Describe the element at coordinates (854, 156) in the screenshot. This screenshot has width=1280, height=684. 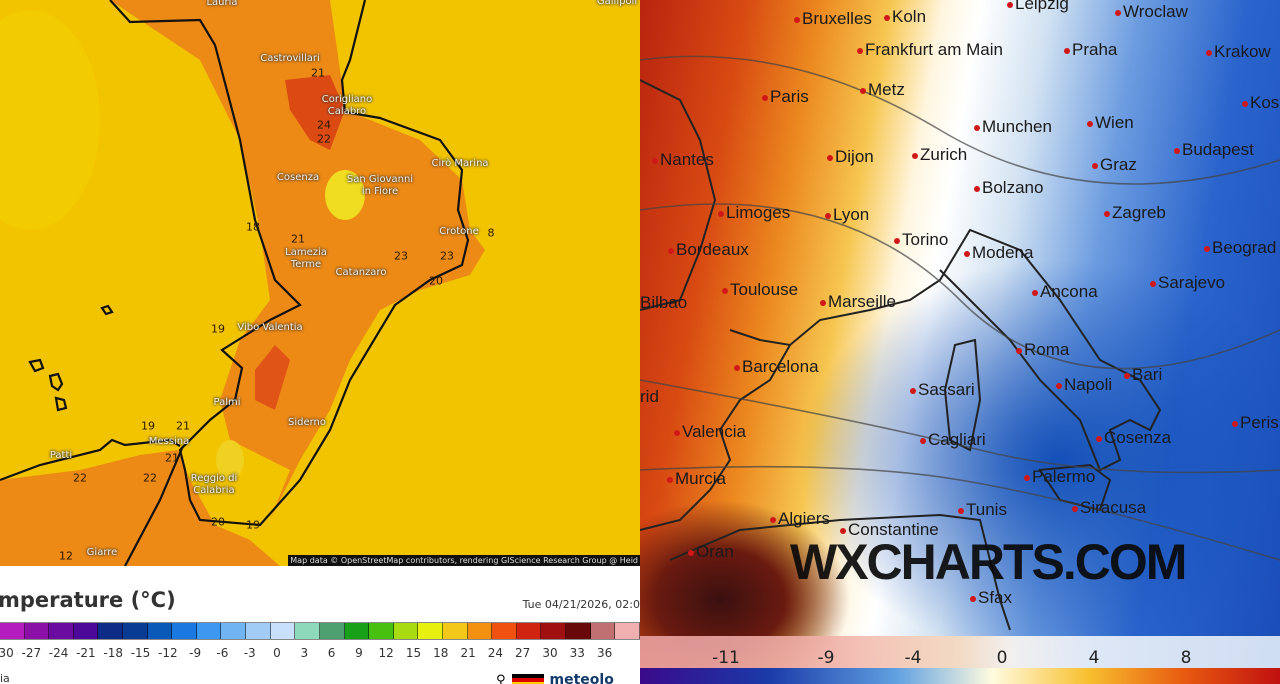
I see `city-name: Dijon` at that location.